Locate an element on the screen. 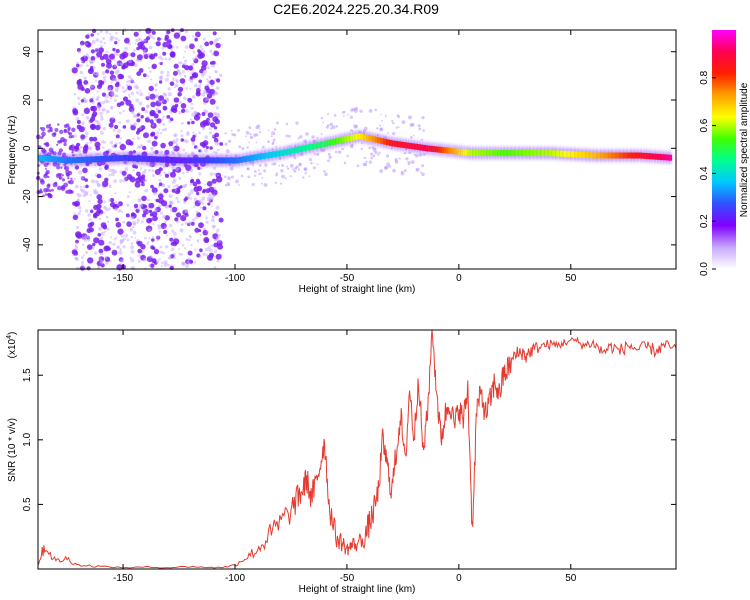 The image size is (750, 600). colorbar-tick-label: 0.8 is located at coordinates (704, 77).